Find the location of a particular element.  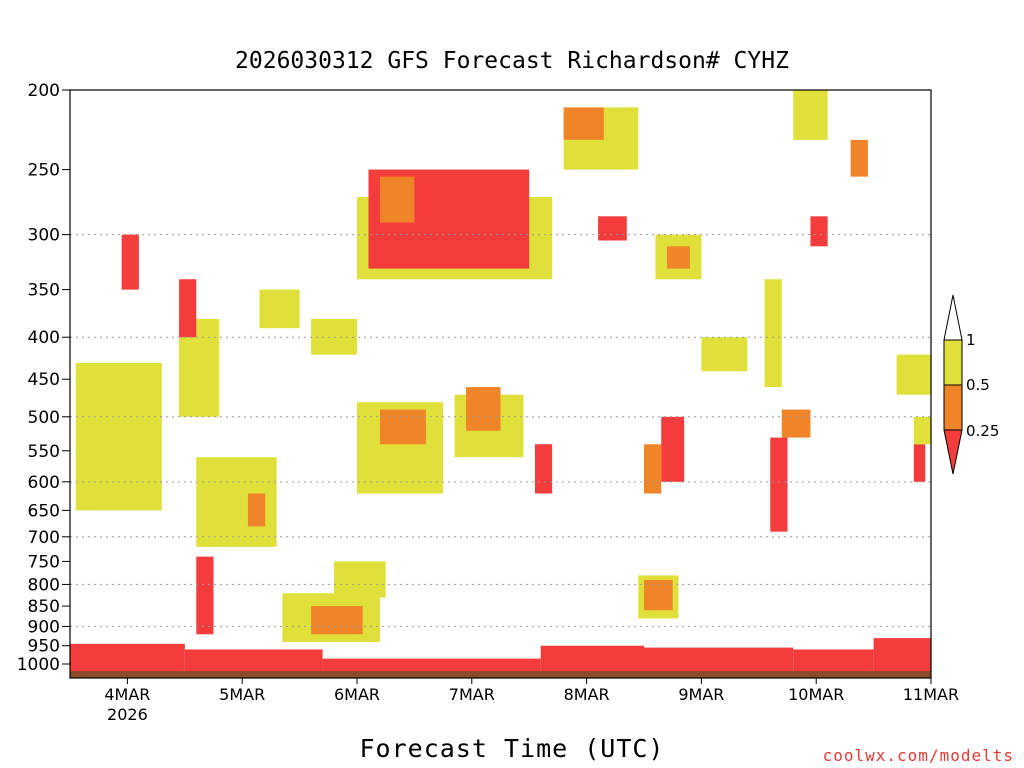

xtick-label-5MAR: 5MAR is located at coordinates (242, 694).